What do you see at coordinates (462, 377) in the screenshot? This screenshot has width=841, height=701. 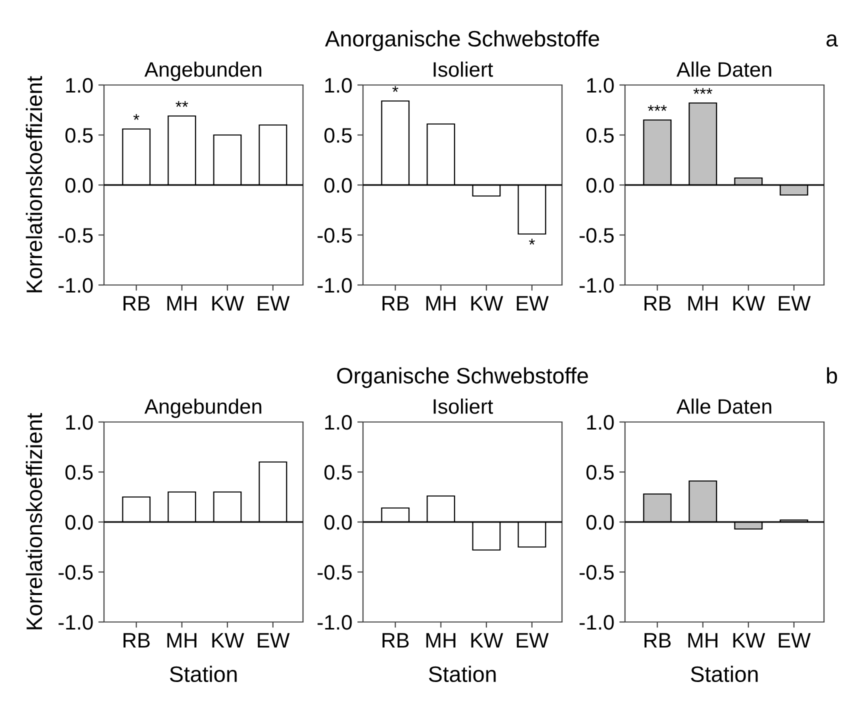 I see `chart-title: Organische Schwebstoffe` at bounding box center [462, 377].